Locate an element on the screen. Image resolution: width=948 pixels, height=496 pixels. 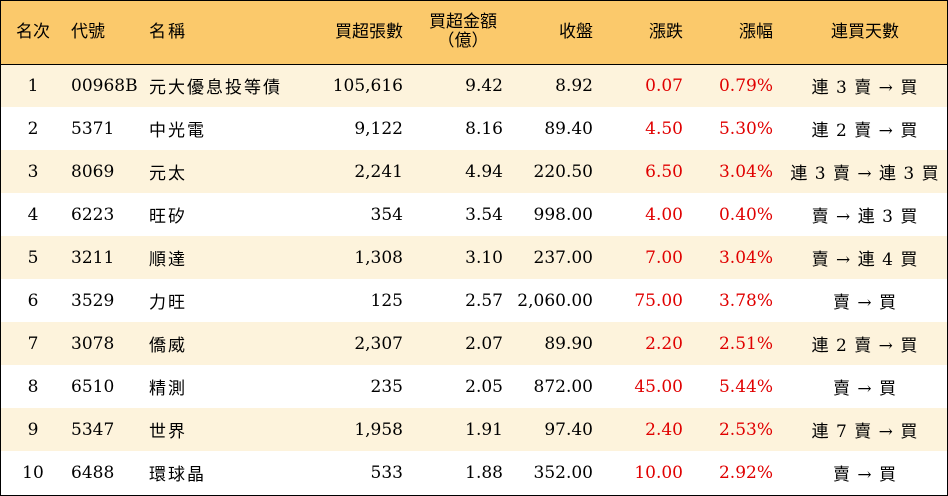
cell-streak: 連 2 賣 → 買 is located at coordinates (865, 131).